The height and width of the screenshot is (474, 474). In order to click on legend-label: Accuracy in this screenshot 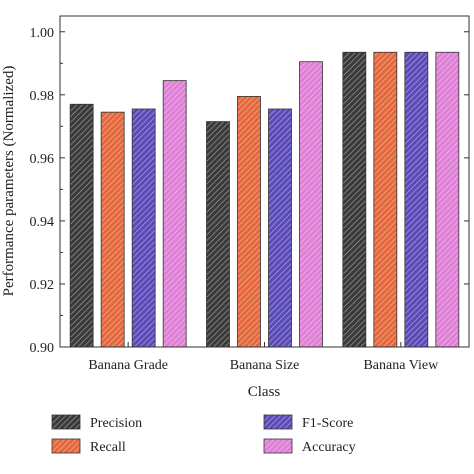, I will do `click(329, 447)`.